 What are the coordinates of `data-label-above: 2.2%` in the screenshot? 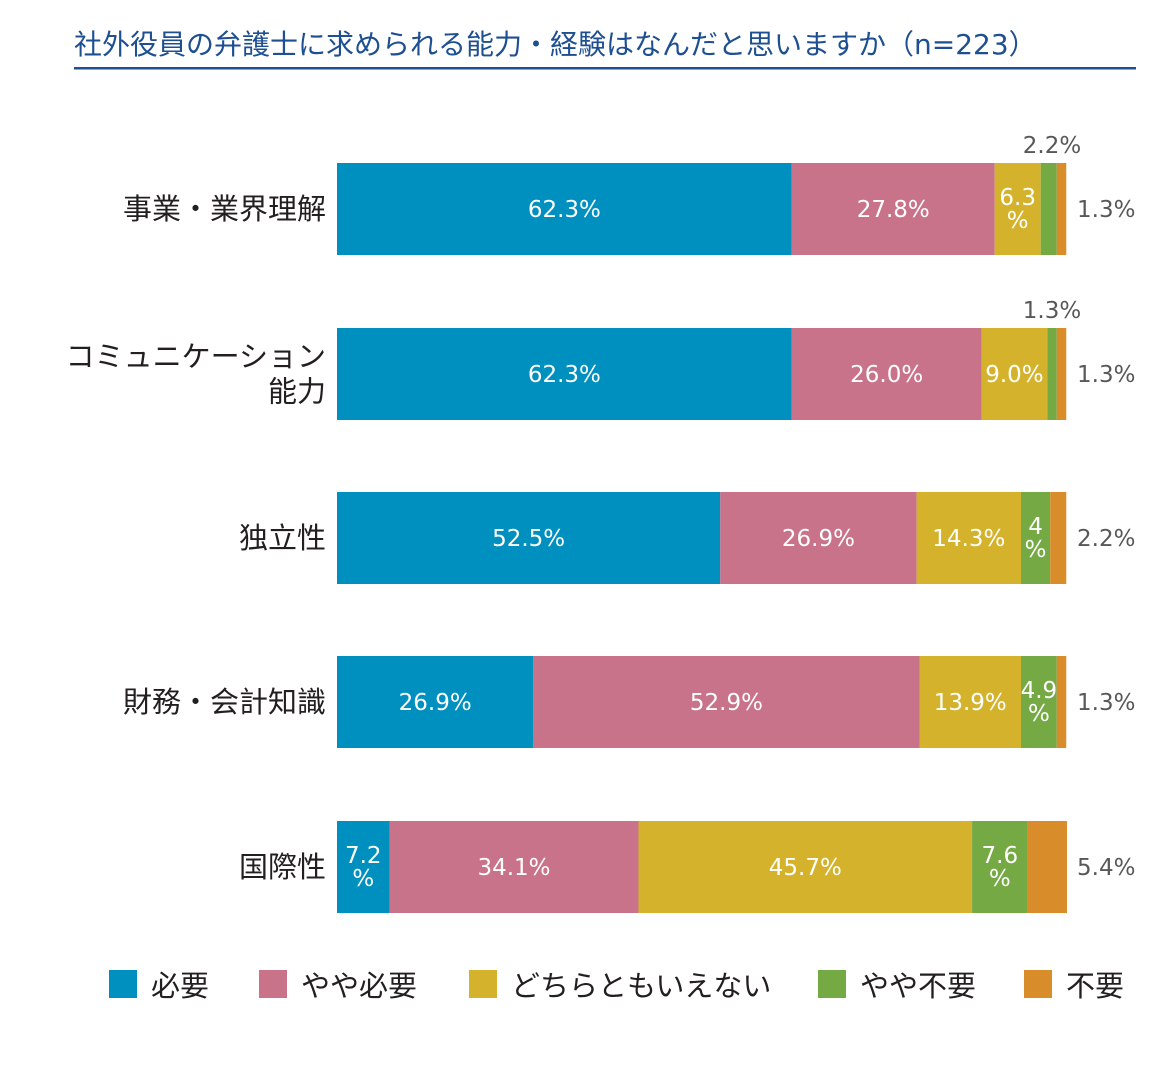 It's located at (1052, 146).